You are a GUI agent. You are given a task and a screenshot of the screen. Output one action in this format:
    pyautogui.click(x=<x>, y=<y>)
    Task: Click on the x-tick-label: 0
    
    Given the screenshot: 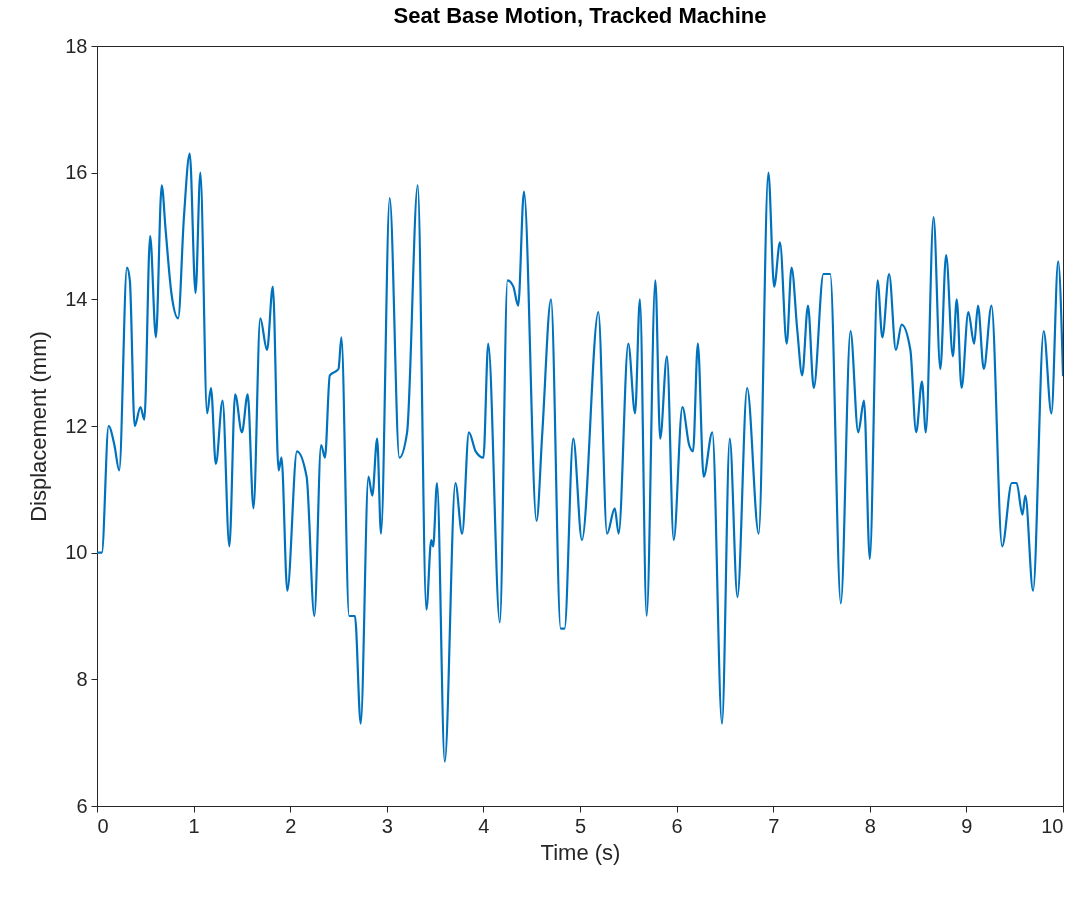 What is the action you would take?
    pyautogui.click(x=103, y=825)
    